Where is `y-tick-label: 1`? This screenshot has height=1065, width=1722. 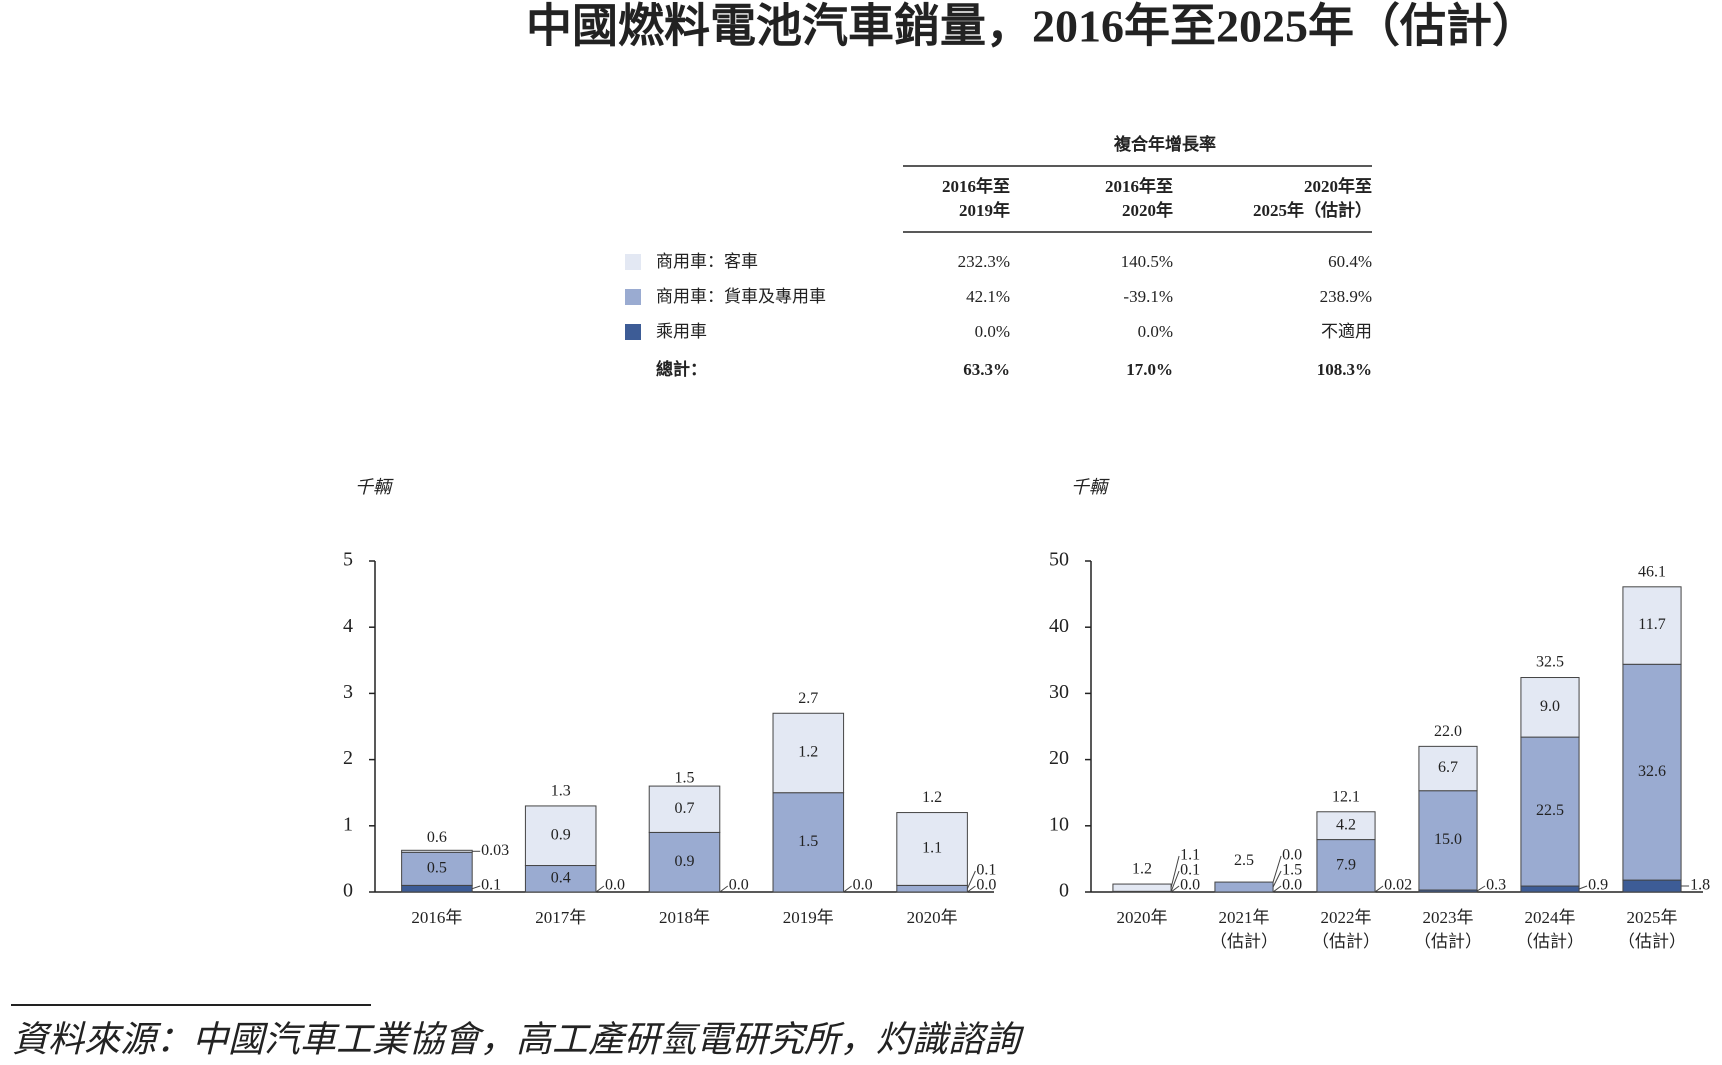 y-tick-label: 1 is located at coordinates (348, 824).